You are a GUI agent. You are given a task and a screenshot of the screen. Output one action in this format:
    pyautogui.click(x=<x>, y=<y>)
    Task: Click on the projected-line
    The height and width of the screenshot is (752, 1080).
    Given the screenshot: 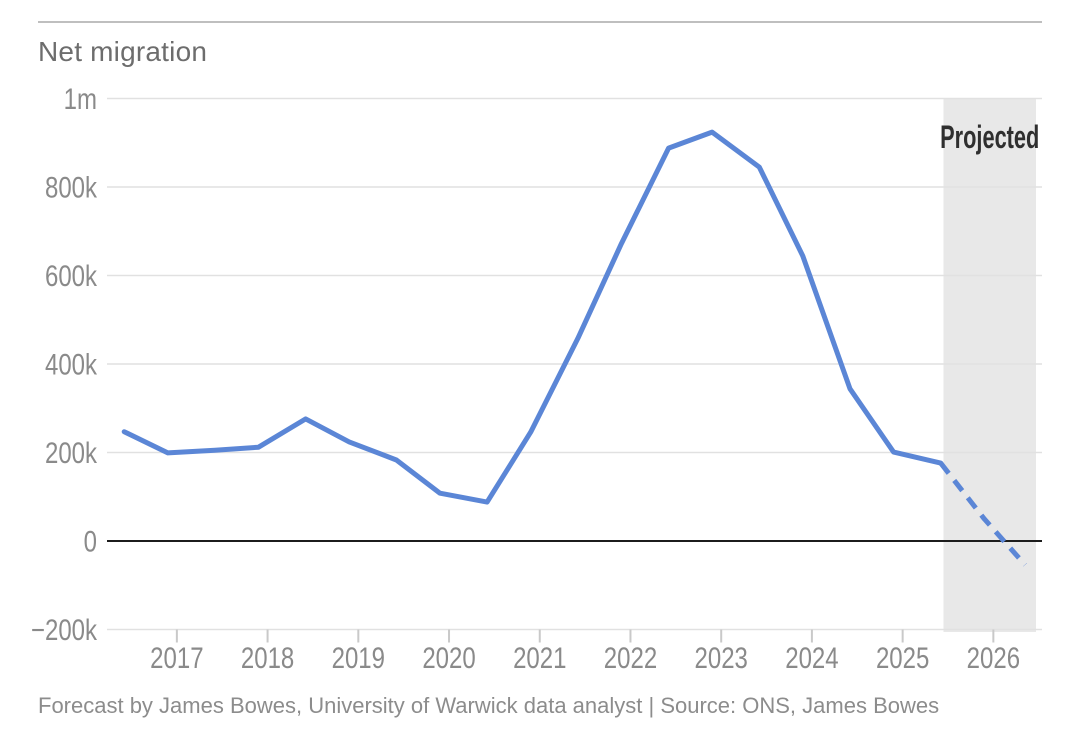 What is the action you would take?
    pyautogui.click(x=982, y=514)
    